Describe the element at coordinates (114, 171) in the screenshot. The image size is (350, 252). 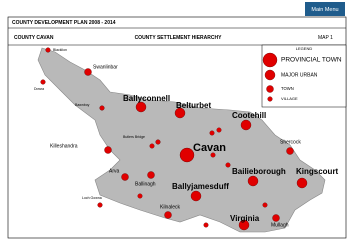
I see `settlement-label: Arva` at that location.